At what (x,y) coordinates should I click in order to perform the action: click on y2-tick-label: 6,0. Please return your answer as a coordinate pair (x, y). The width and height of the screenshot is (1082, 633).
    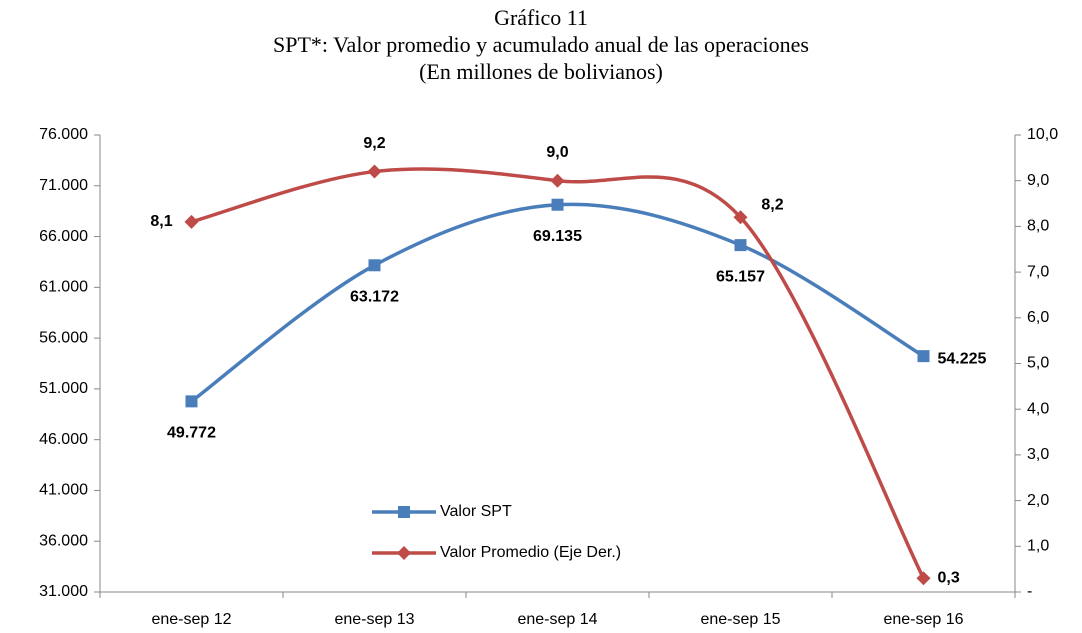
    Looking at the image, I should click on (1038, 317).